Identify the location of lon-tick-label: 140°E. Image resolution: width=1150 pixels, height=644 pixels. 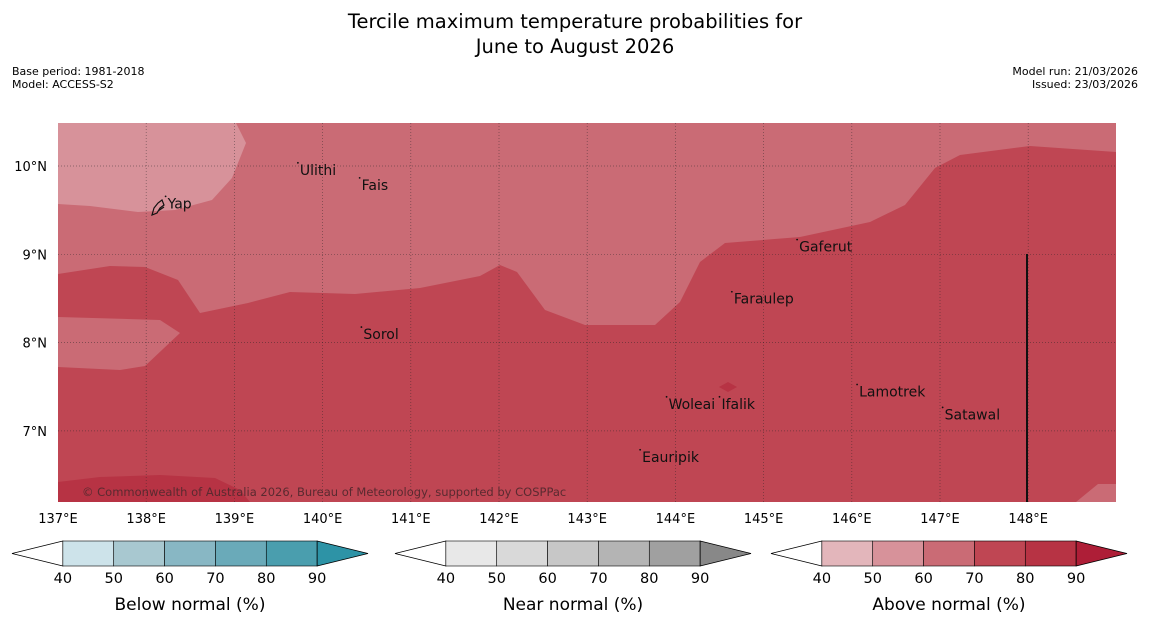
(323, 519).